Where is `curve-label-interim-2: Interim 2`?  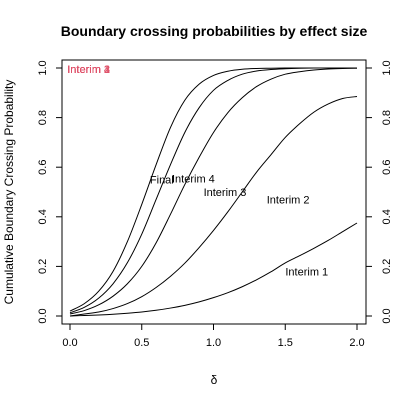 curve-label-interim-2: Interim 2 is located at coordinates (288, 200).